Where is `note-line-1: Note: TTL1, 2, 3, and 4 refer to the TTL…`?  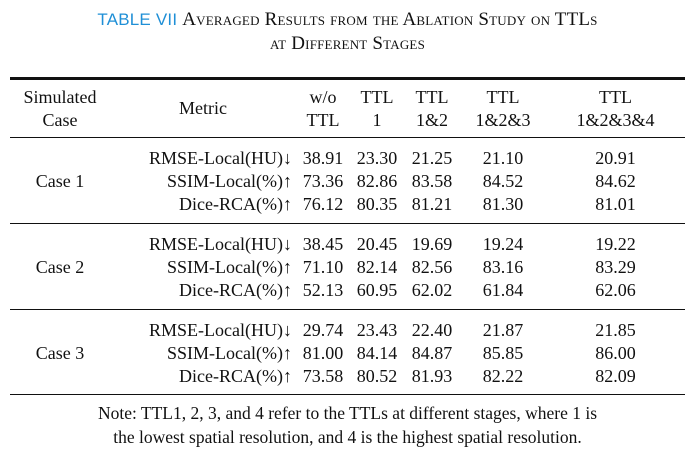
note-line-1: Note: TTL1, 2, 3, and 4 refer to the TTL… is located at coordinates (347, 413).